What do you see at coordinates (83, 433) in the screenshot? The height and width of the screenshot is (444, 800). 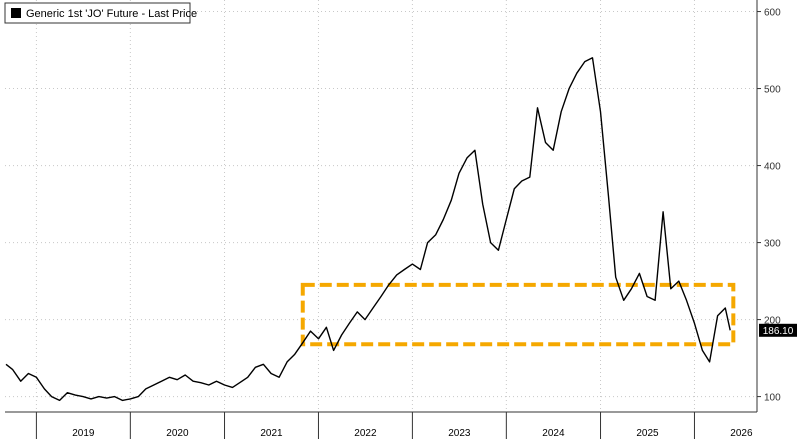 I see `x-tick-label: 2019` at bounding box center [83, 433].